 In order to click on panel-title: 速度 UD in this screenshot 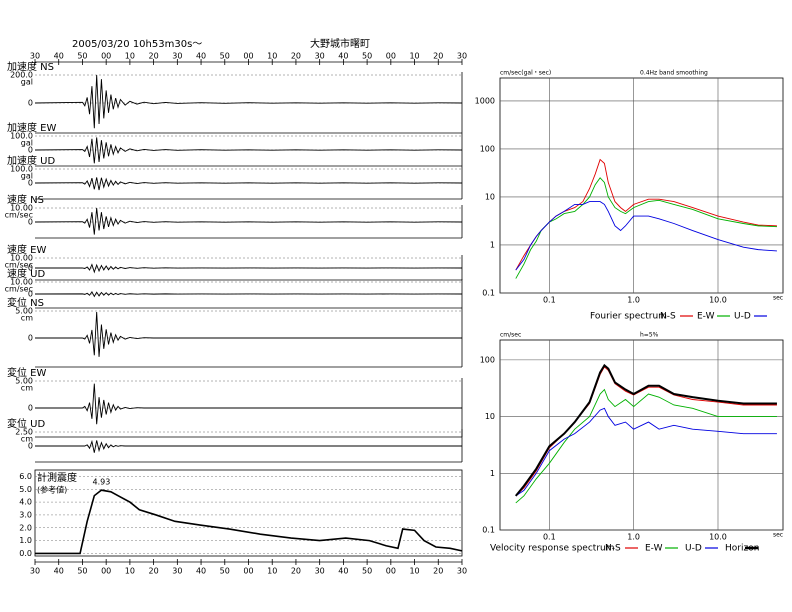, I will do `click(26, 273)`.